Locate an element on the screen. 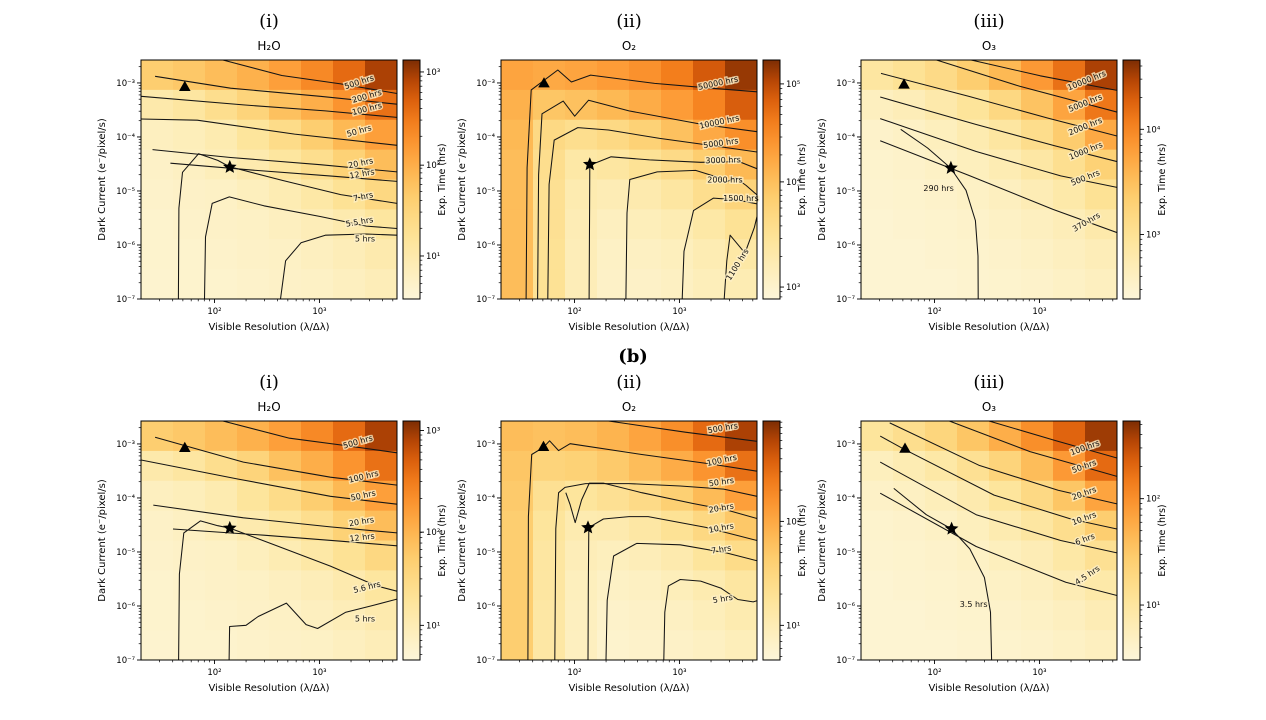 The width and height of the screenshot is (1266, 720). contour-label: 3000 hrs is located at coordinates (723, 160).